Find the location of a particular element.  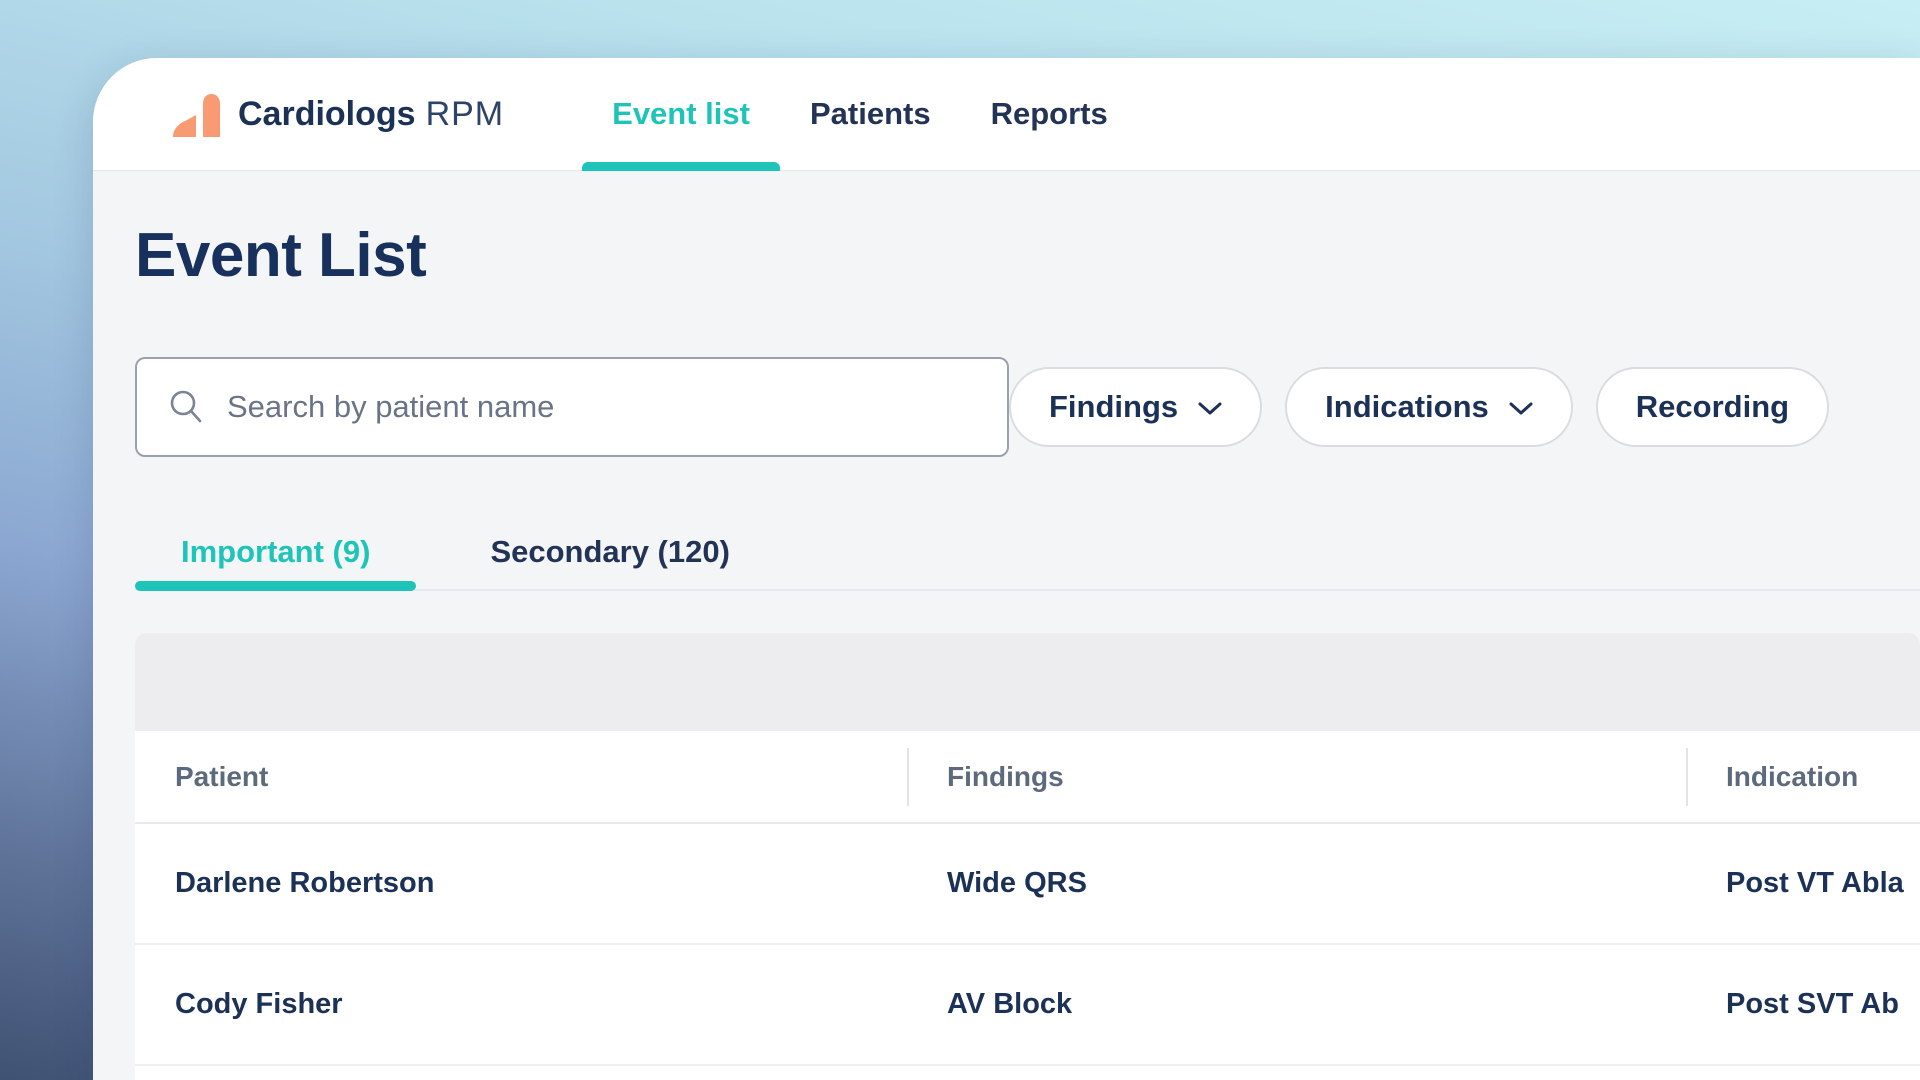

nav-item-event-list: Event list is located at coordinates (681, 114).